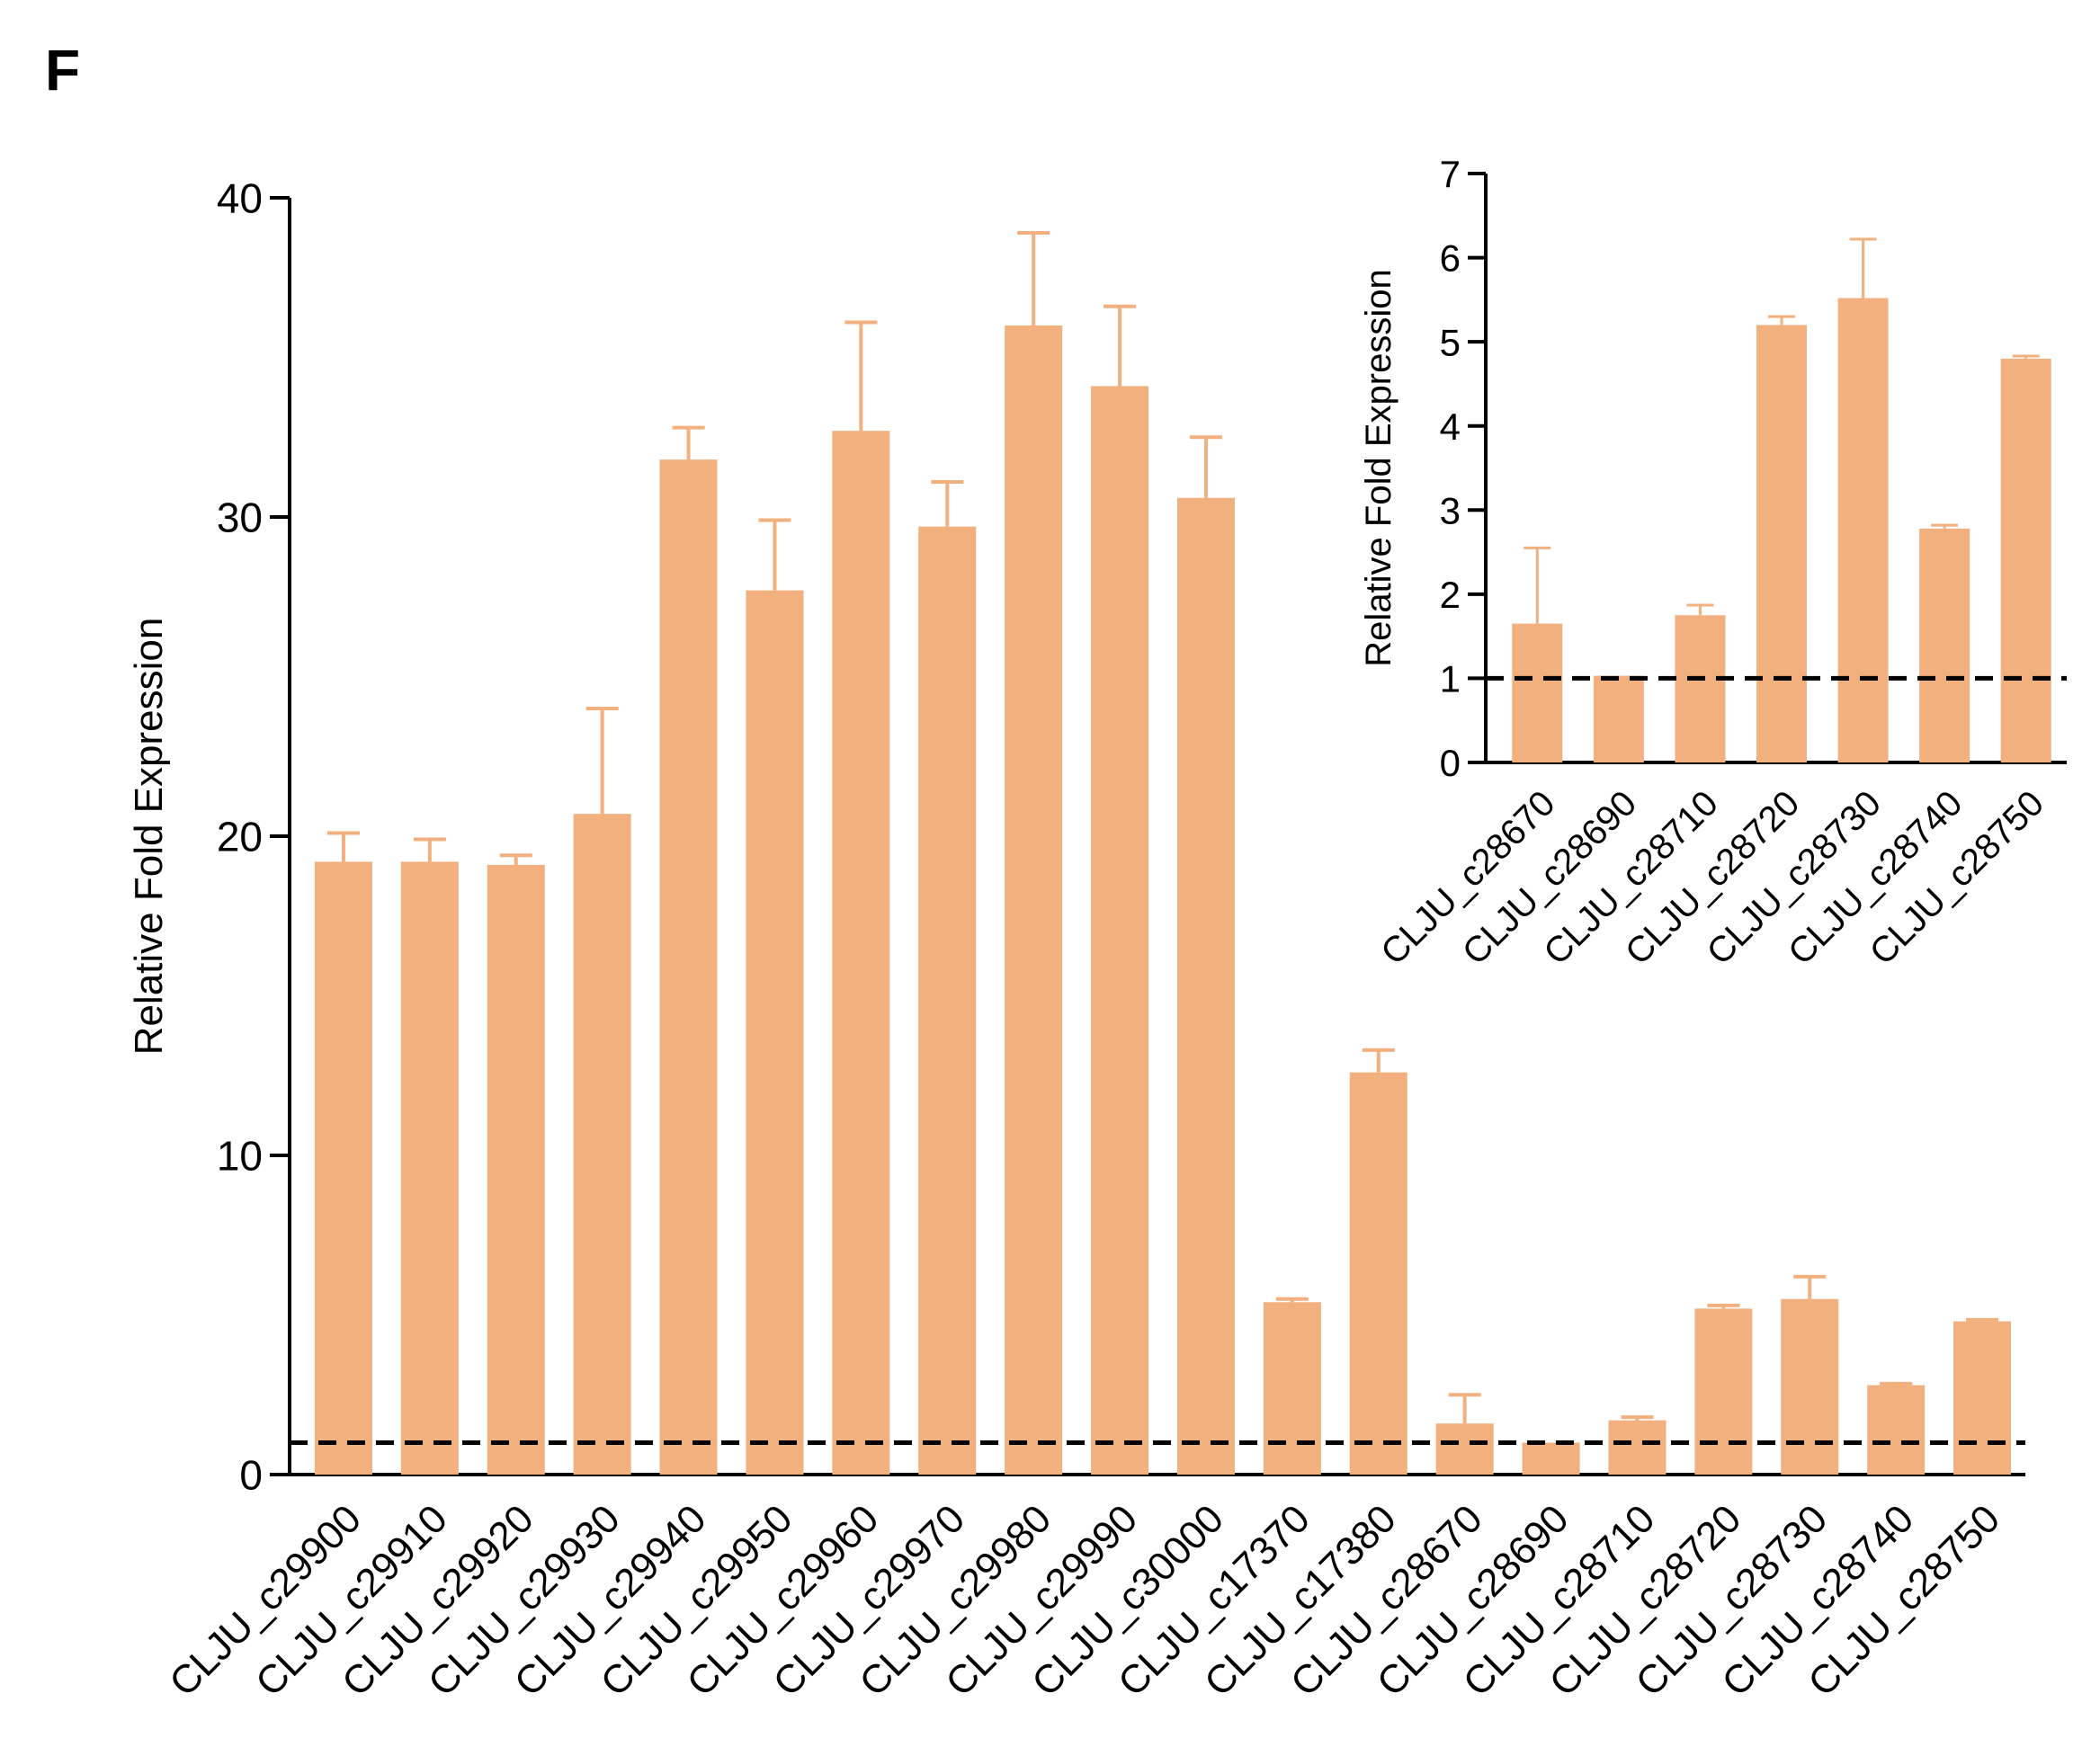 This screenshot has width=2100, height=1756. Describe the element at coordinates (1451, 427) in the screenshot. I see `y-tick-label: 4` at that location.